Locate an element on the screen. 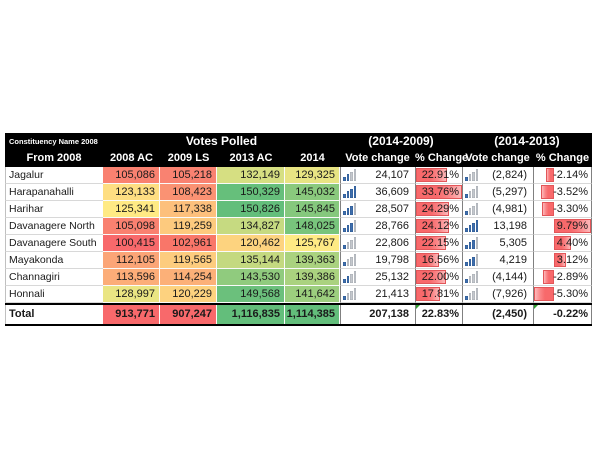 Image resolution: width=600 pixels, height=450 pixels. pct-change-1-cell: 22.91% is located at coordinates (438, 175).